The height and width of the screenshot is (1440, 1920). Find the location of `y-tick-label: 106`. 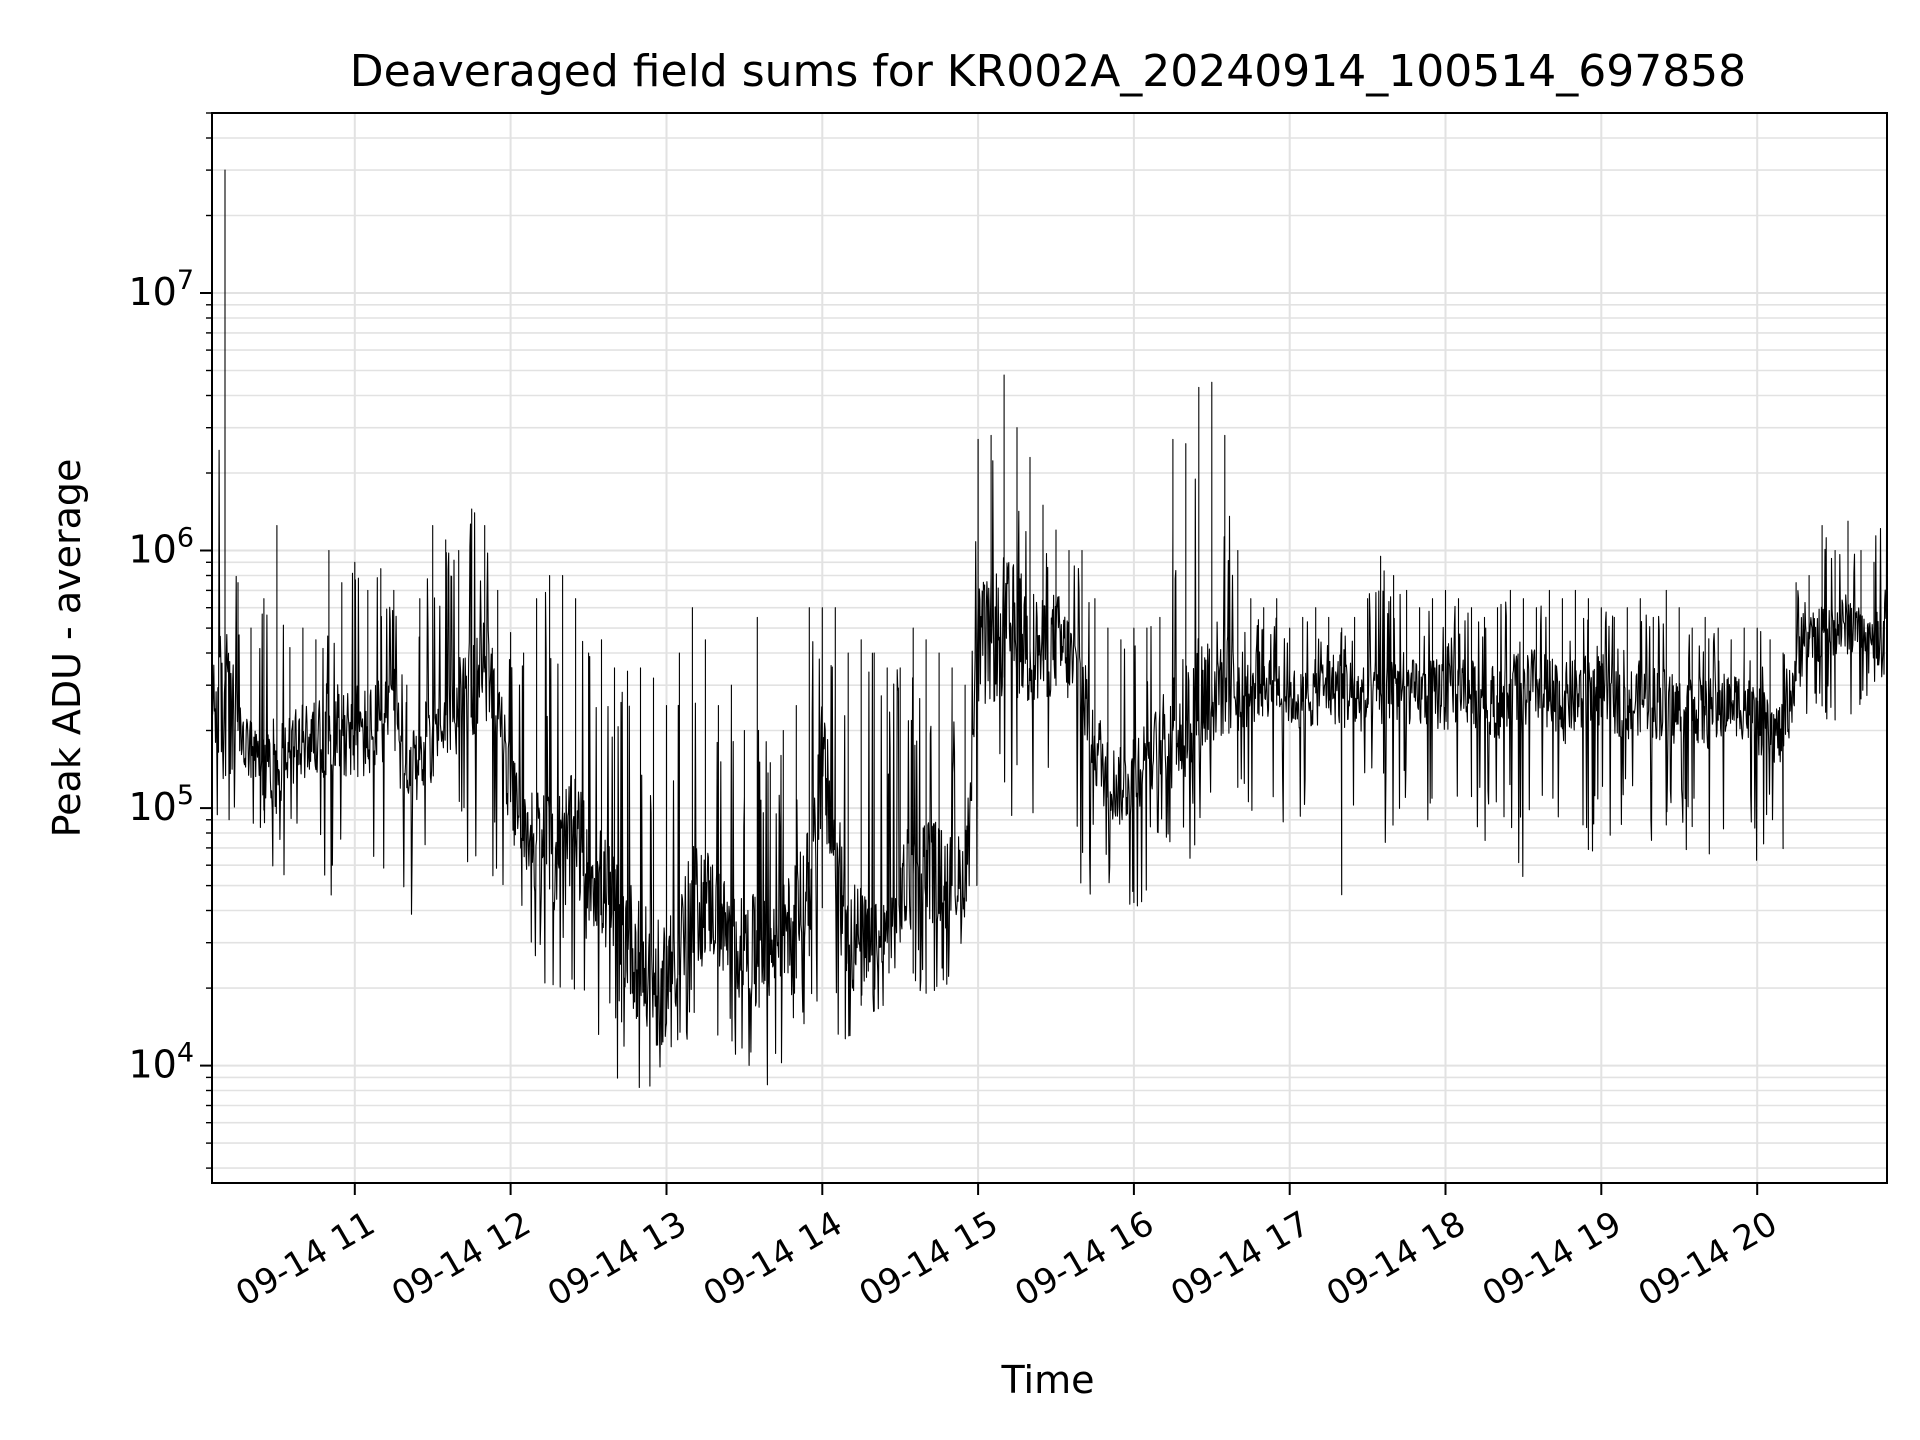

y-tick-label: 106 is located at coordinates (161, 547).